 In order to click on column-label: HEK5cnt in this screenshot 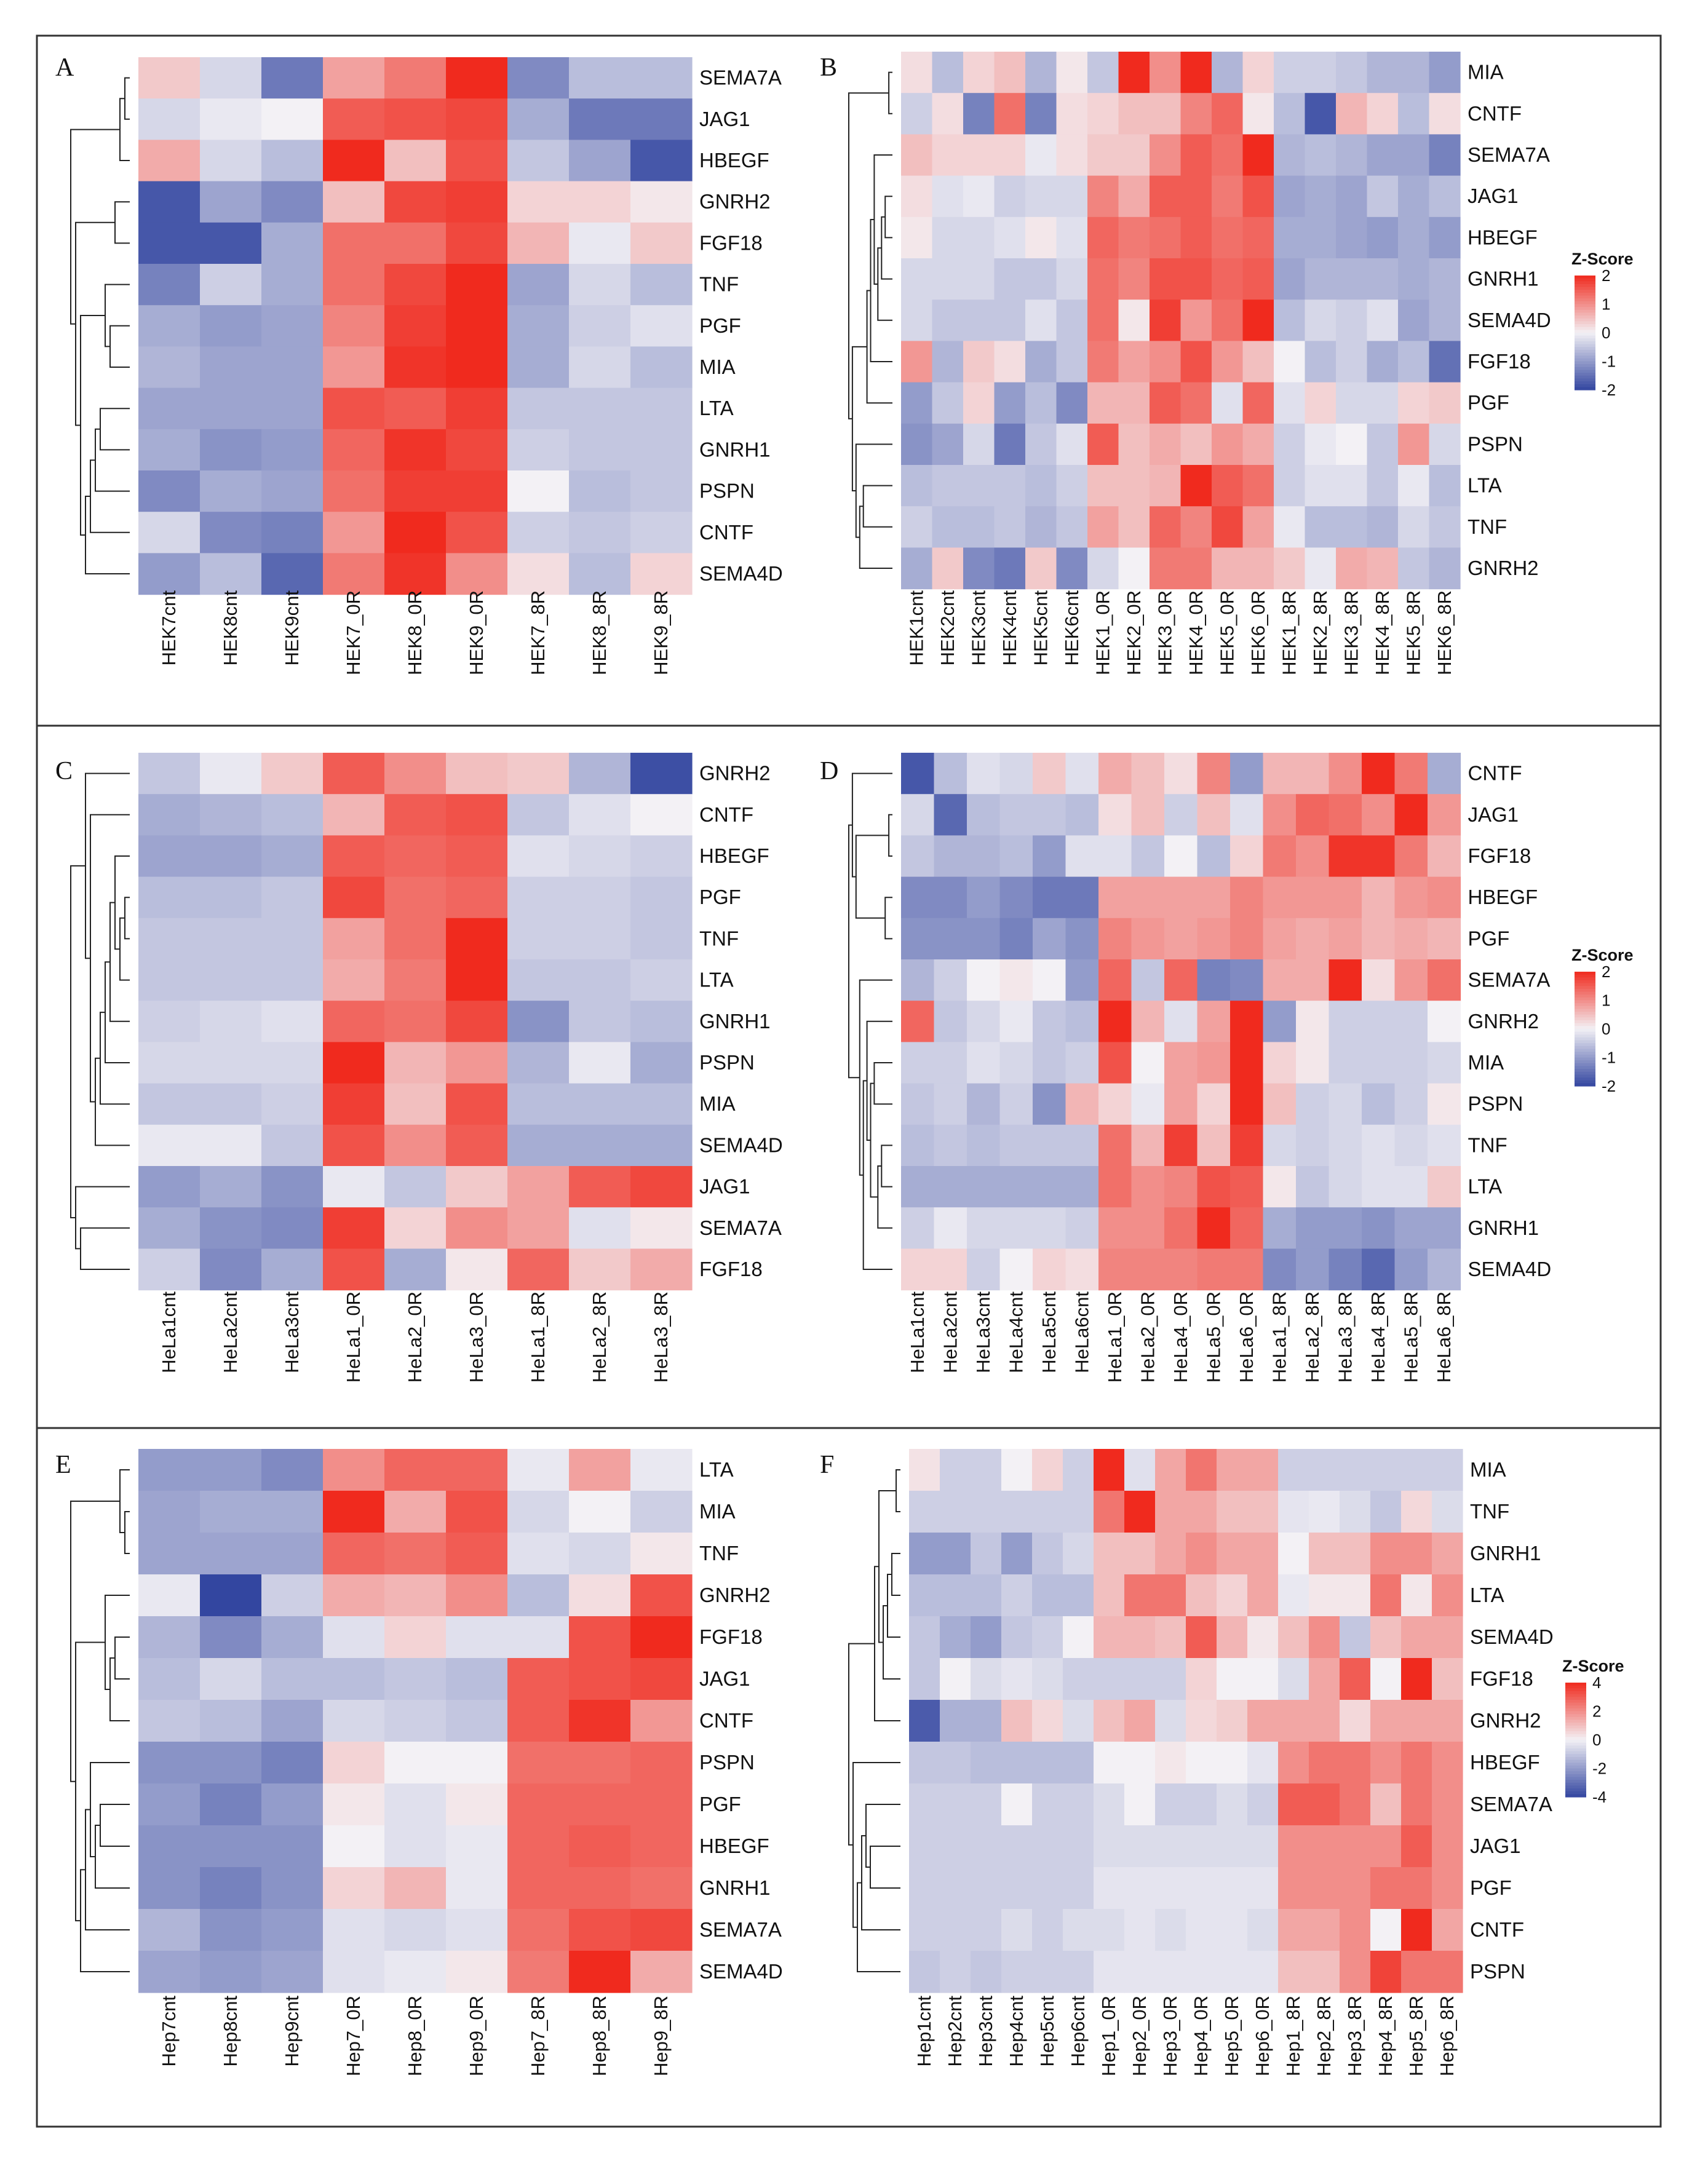, I will do `click(1040, 628)`.